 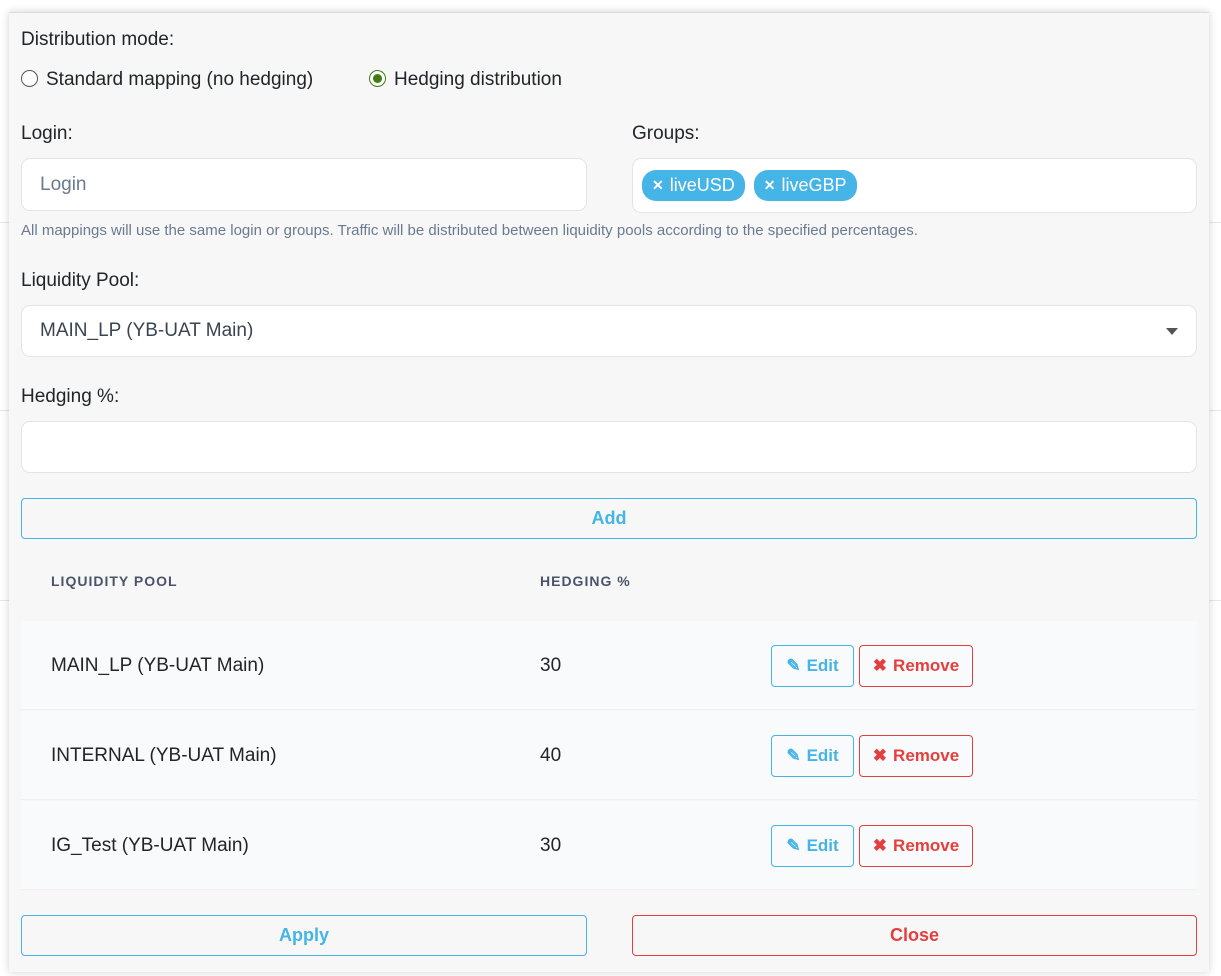 What do you see at coordinates (304, 935) in the screenshot?
I see `apply-button: Apply` at bounding box center [304, 935].